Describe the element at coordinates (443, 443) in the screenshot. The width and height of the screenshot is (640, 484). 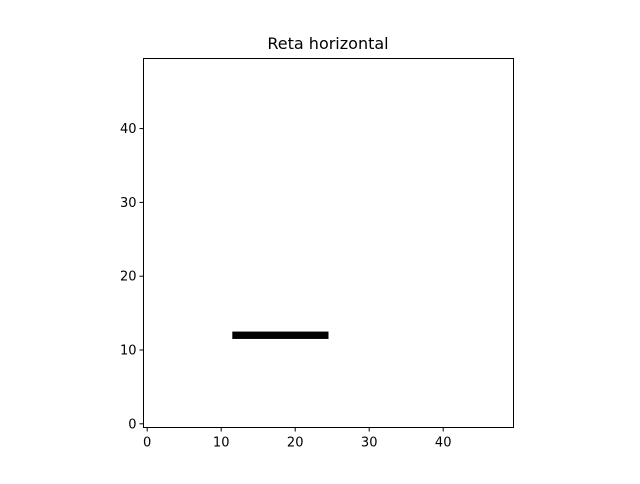
I see `x-tick-label: 40` at that location.